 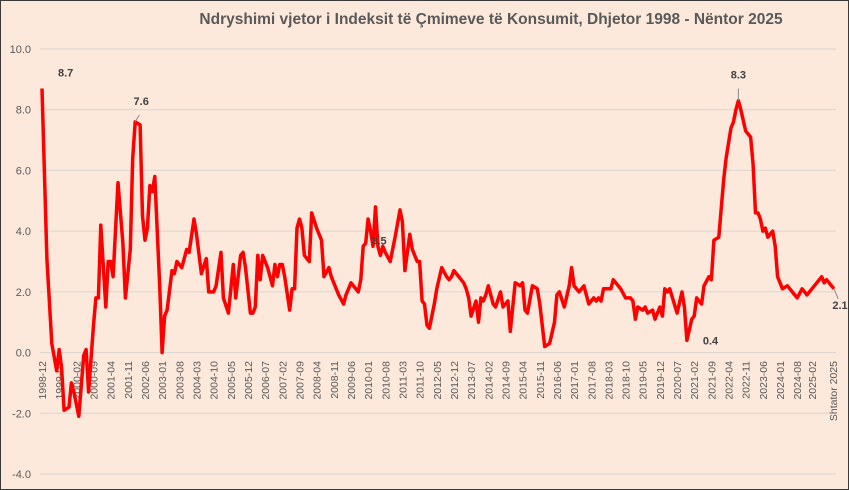 What do you see at coordinates (352, 380) in the screenshot?
I see `x-tick-label: 2009-06` at bounding box center [352, 380].